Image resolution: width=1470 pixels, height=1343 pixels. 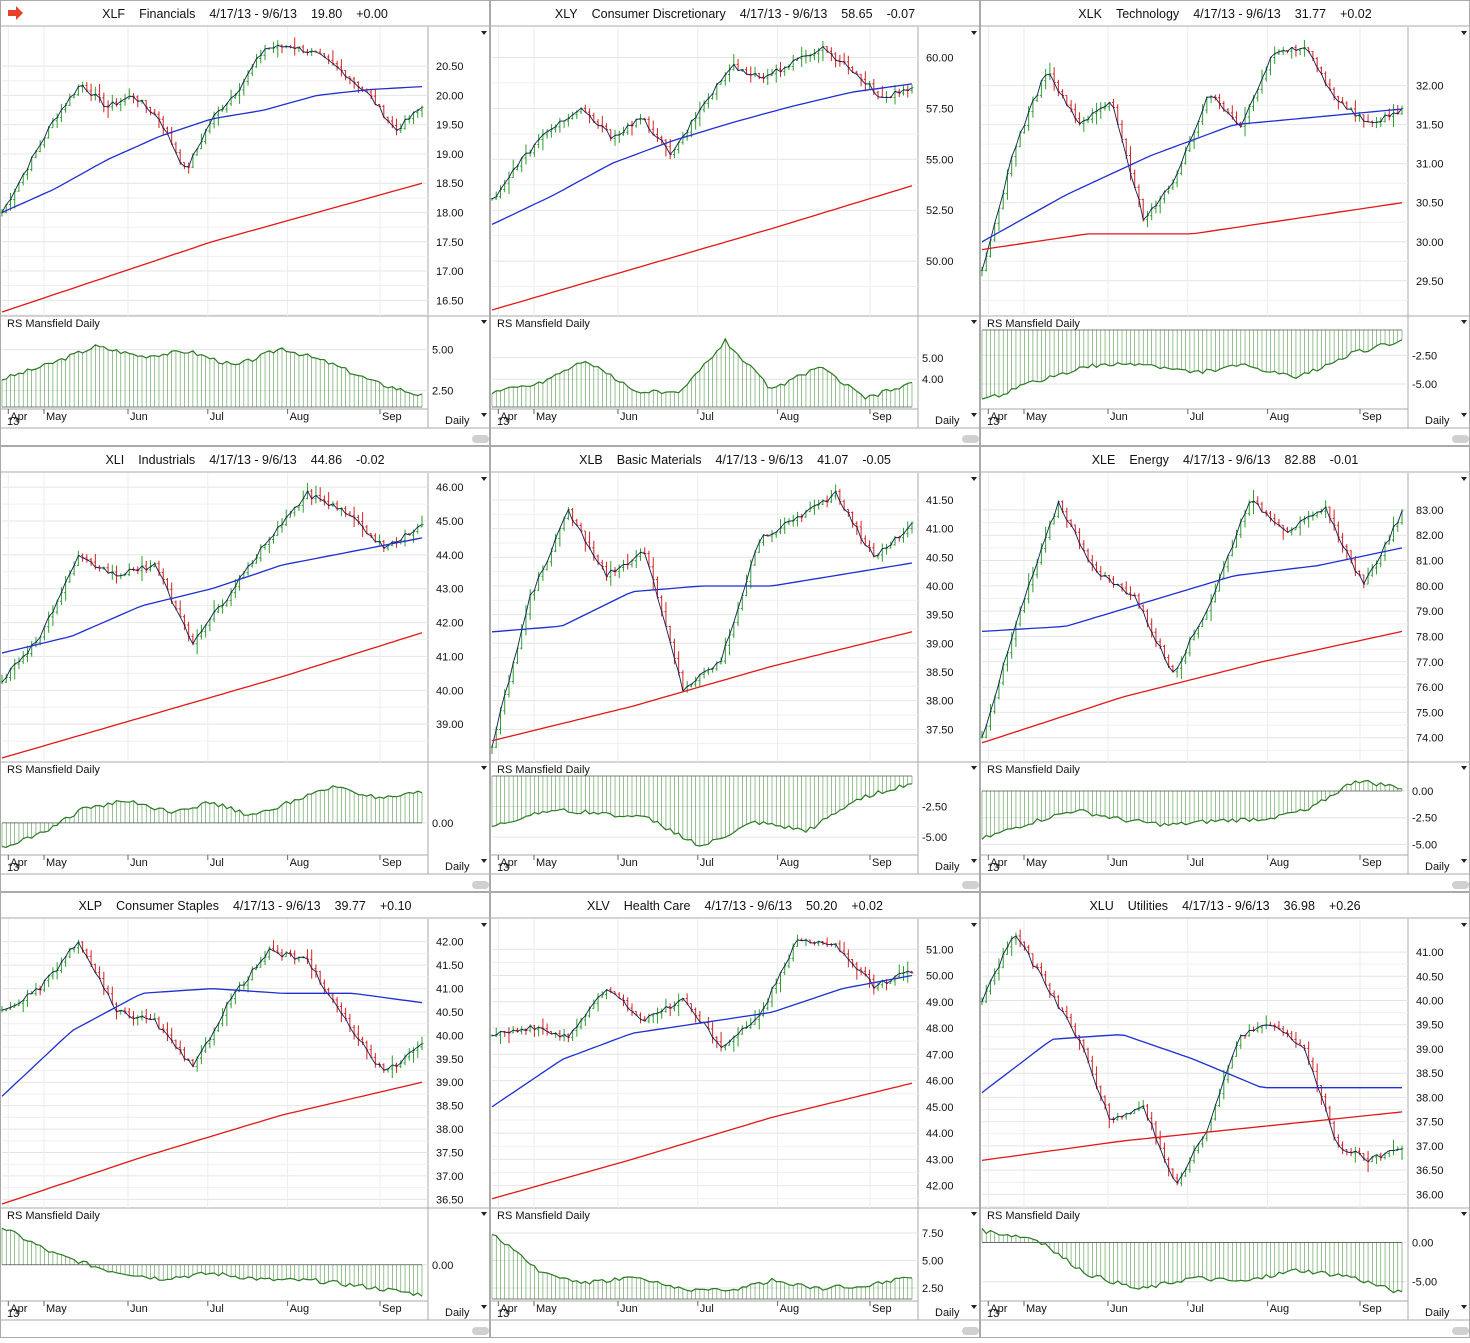 What do you see at coordinates (396, 906) in the screenshot?
I see `price-change: +0.10` at bounding box center [396, 906].